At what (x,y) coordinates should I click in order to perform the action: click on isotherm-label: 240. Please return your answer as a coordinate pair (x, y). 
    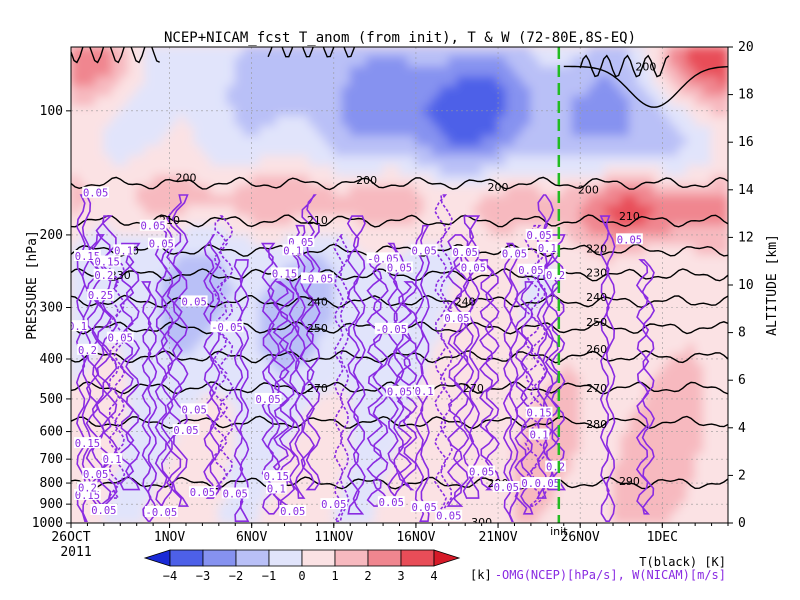
    Looking at the image, I should click on (596, 297).